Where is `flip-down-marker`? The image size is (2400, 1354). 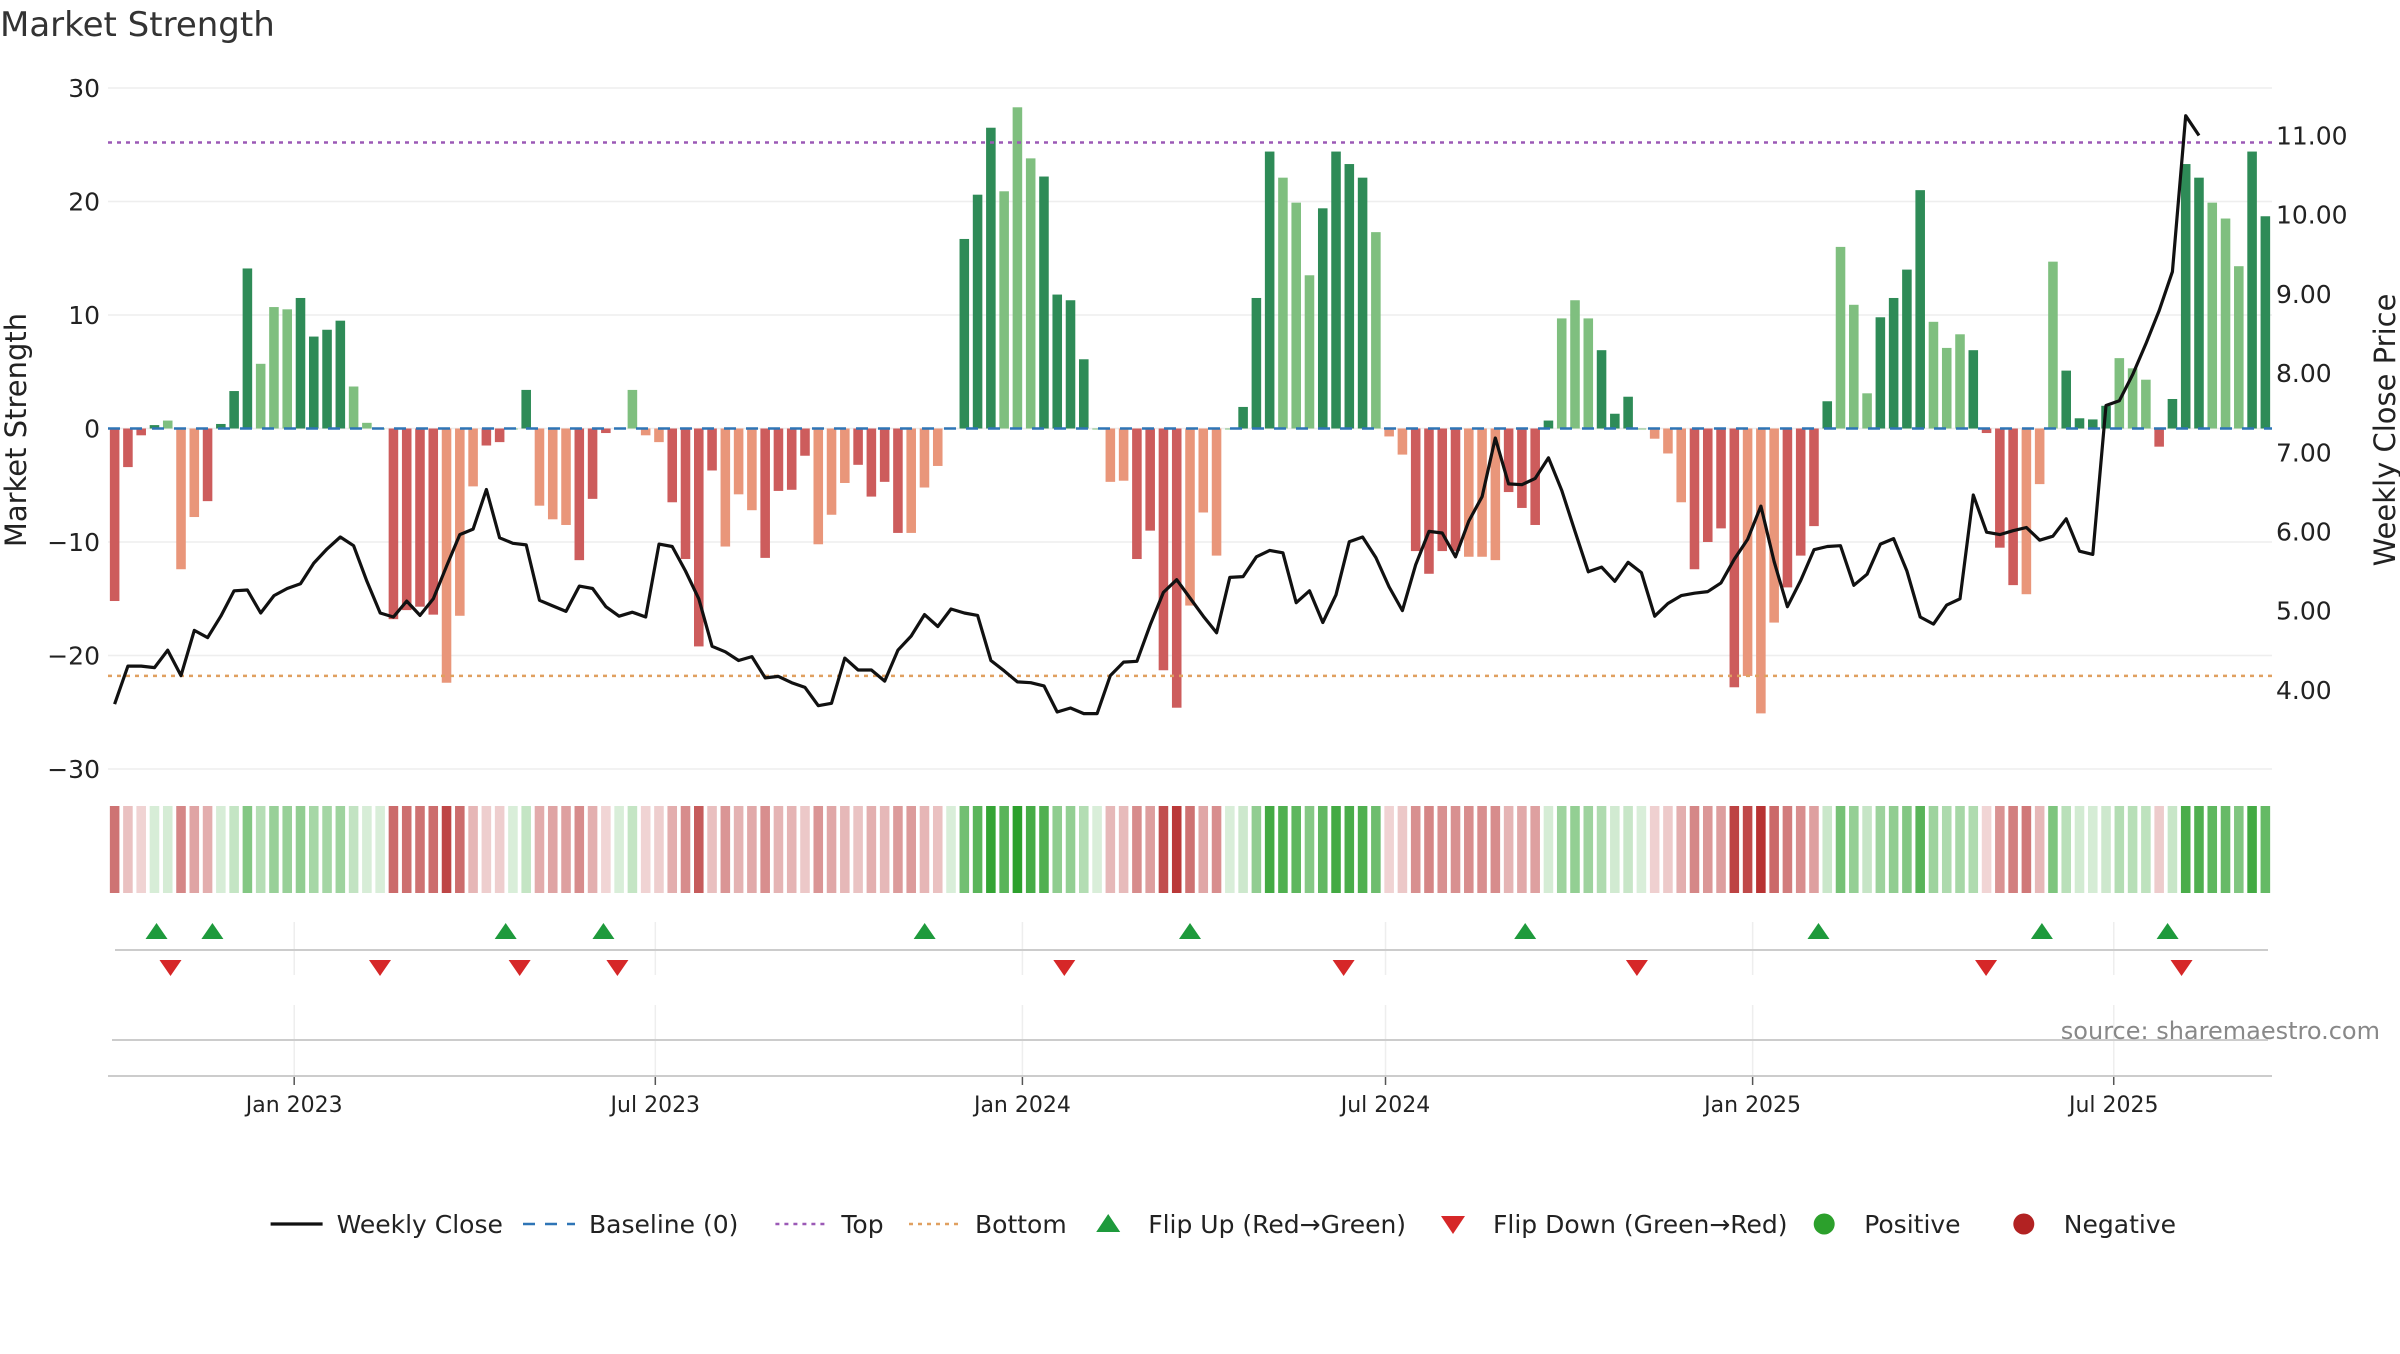
flip-down-marker is located at coordinates (2181, 968).